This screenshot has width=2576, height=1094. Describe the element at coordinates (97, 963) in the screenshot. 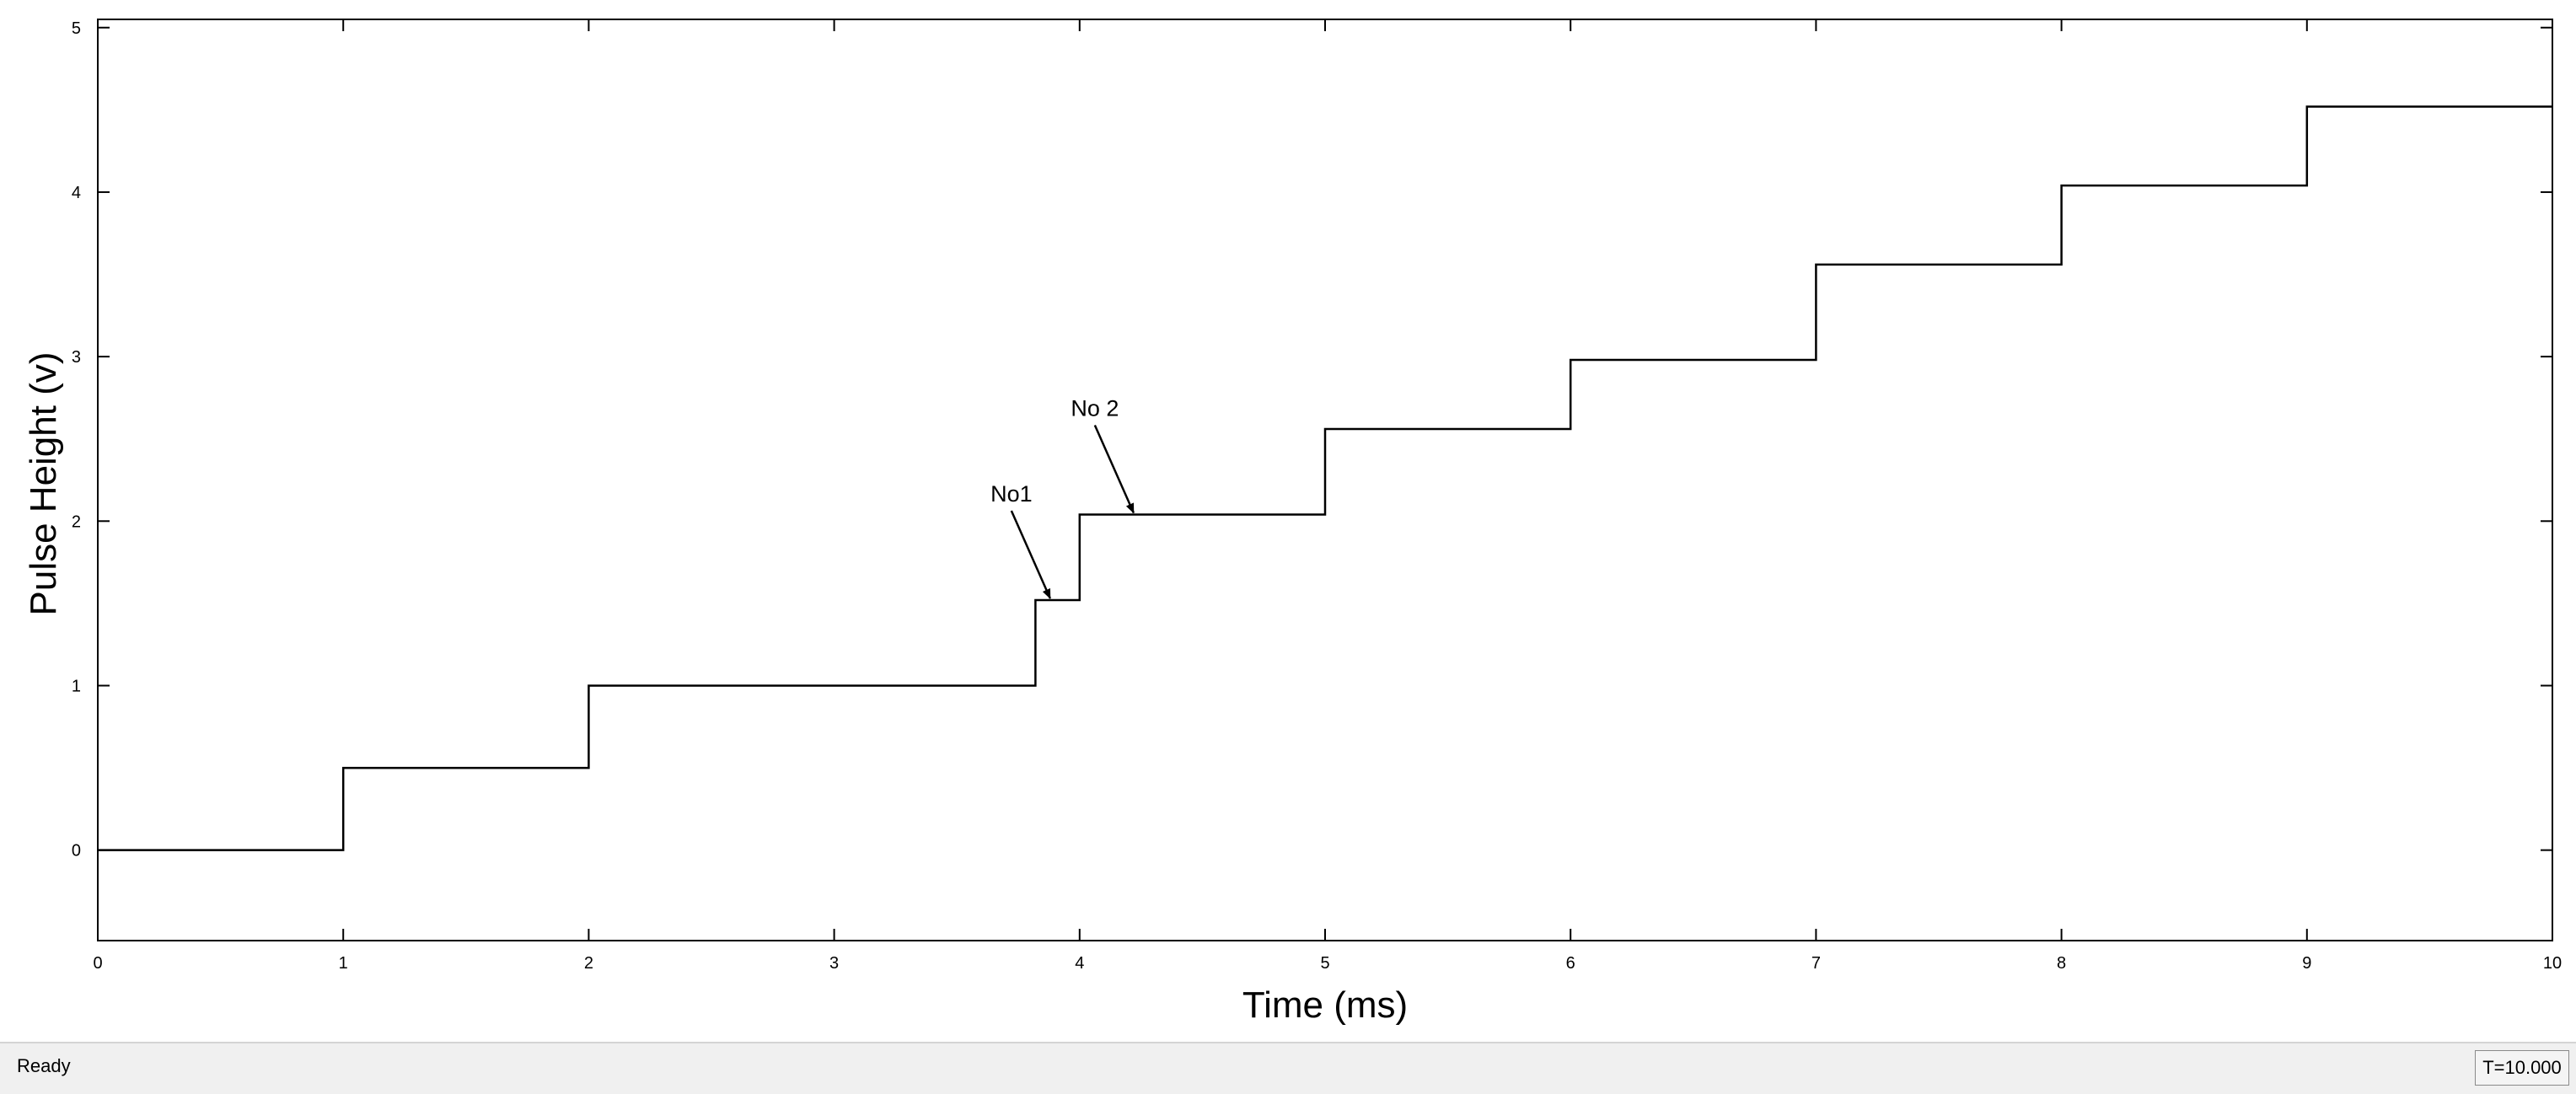

I see `x-tick-label: 0` at that location.